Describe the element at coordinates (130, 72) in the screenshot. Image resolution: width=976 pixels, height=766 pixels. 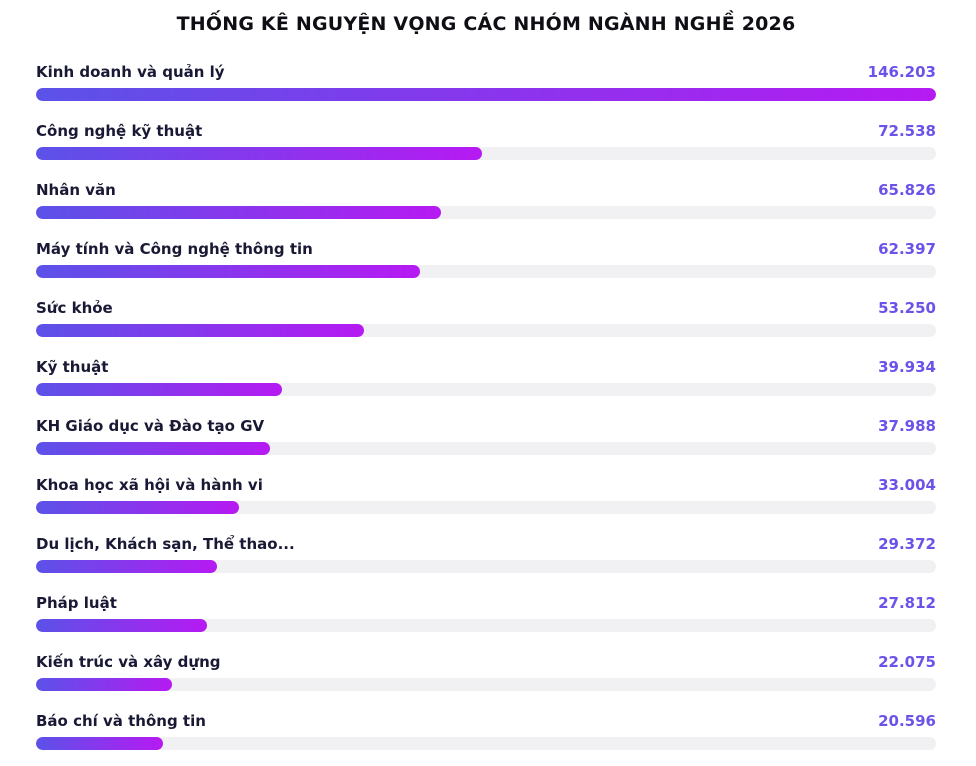
I see `category-label: Kinh doanh và quản lý` at that location.